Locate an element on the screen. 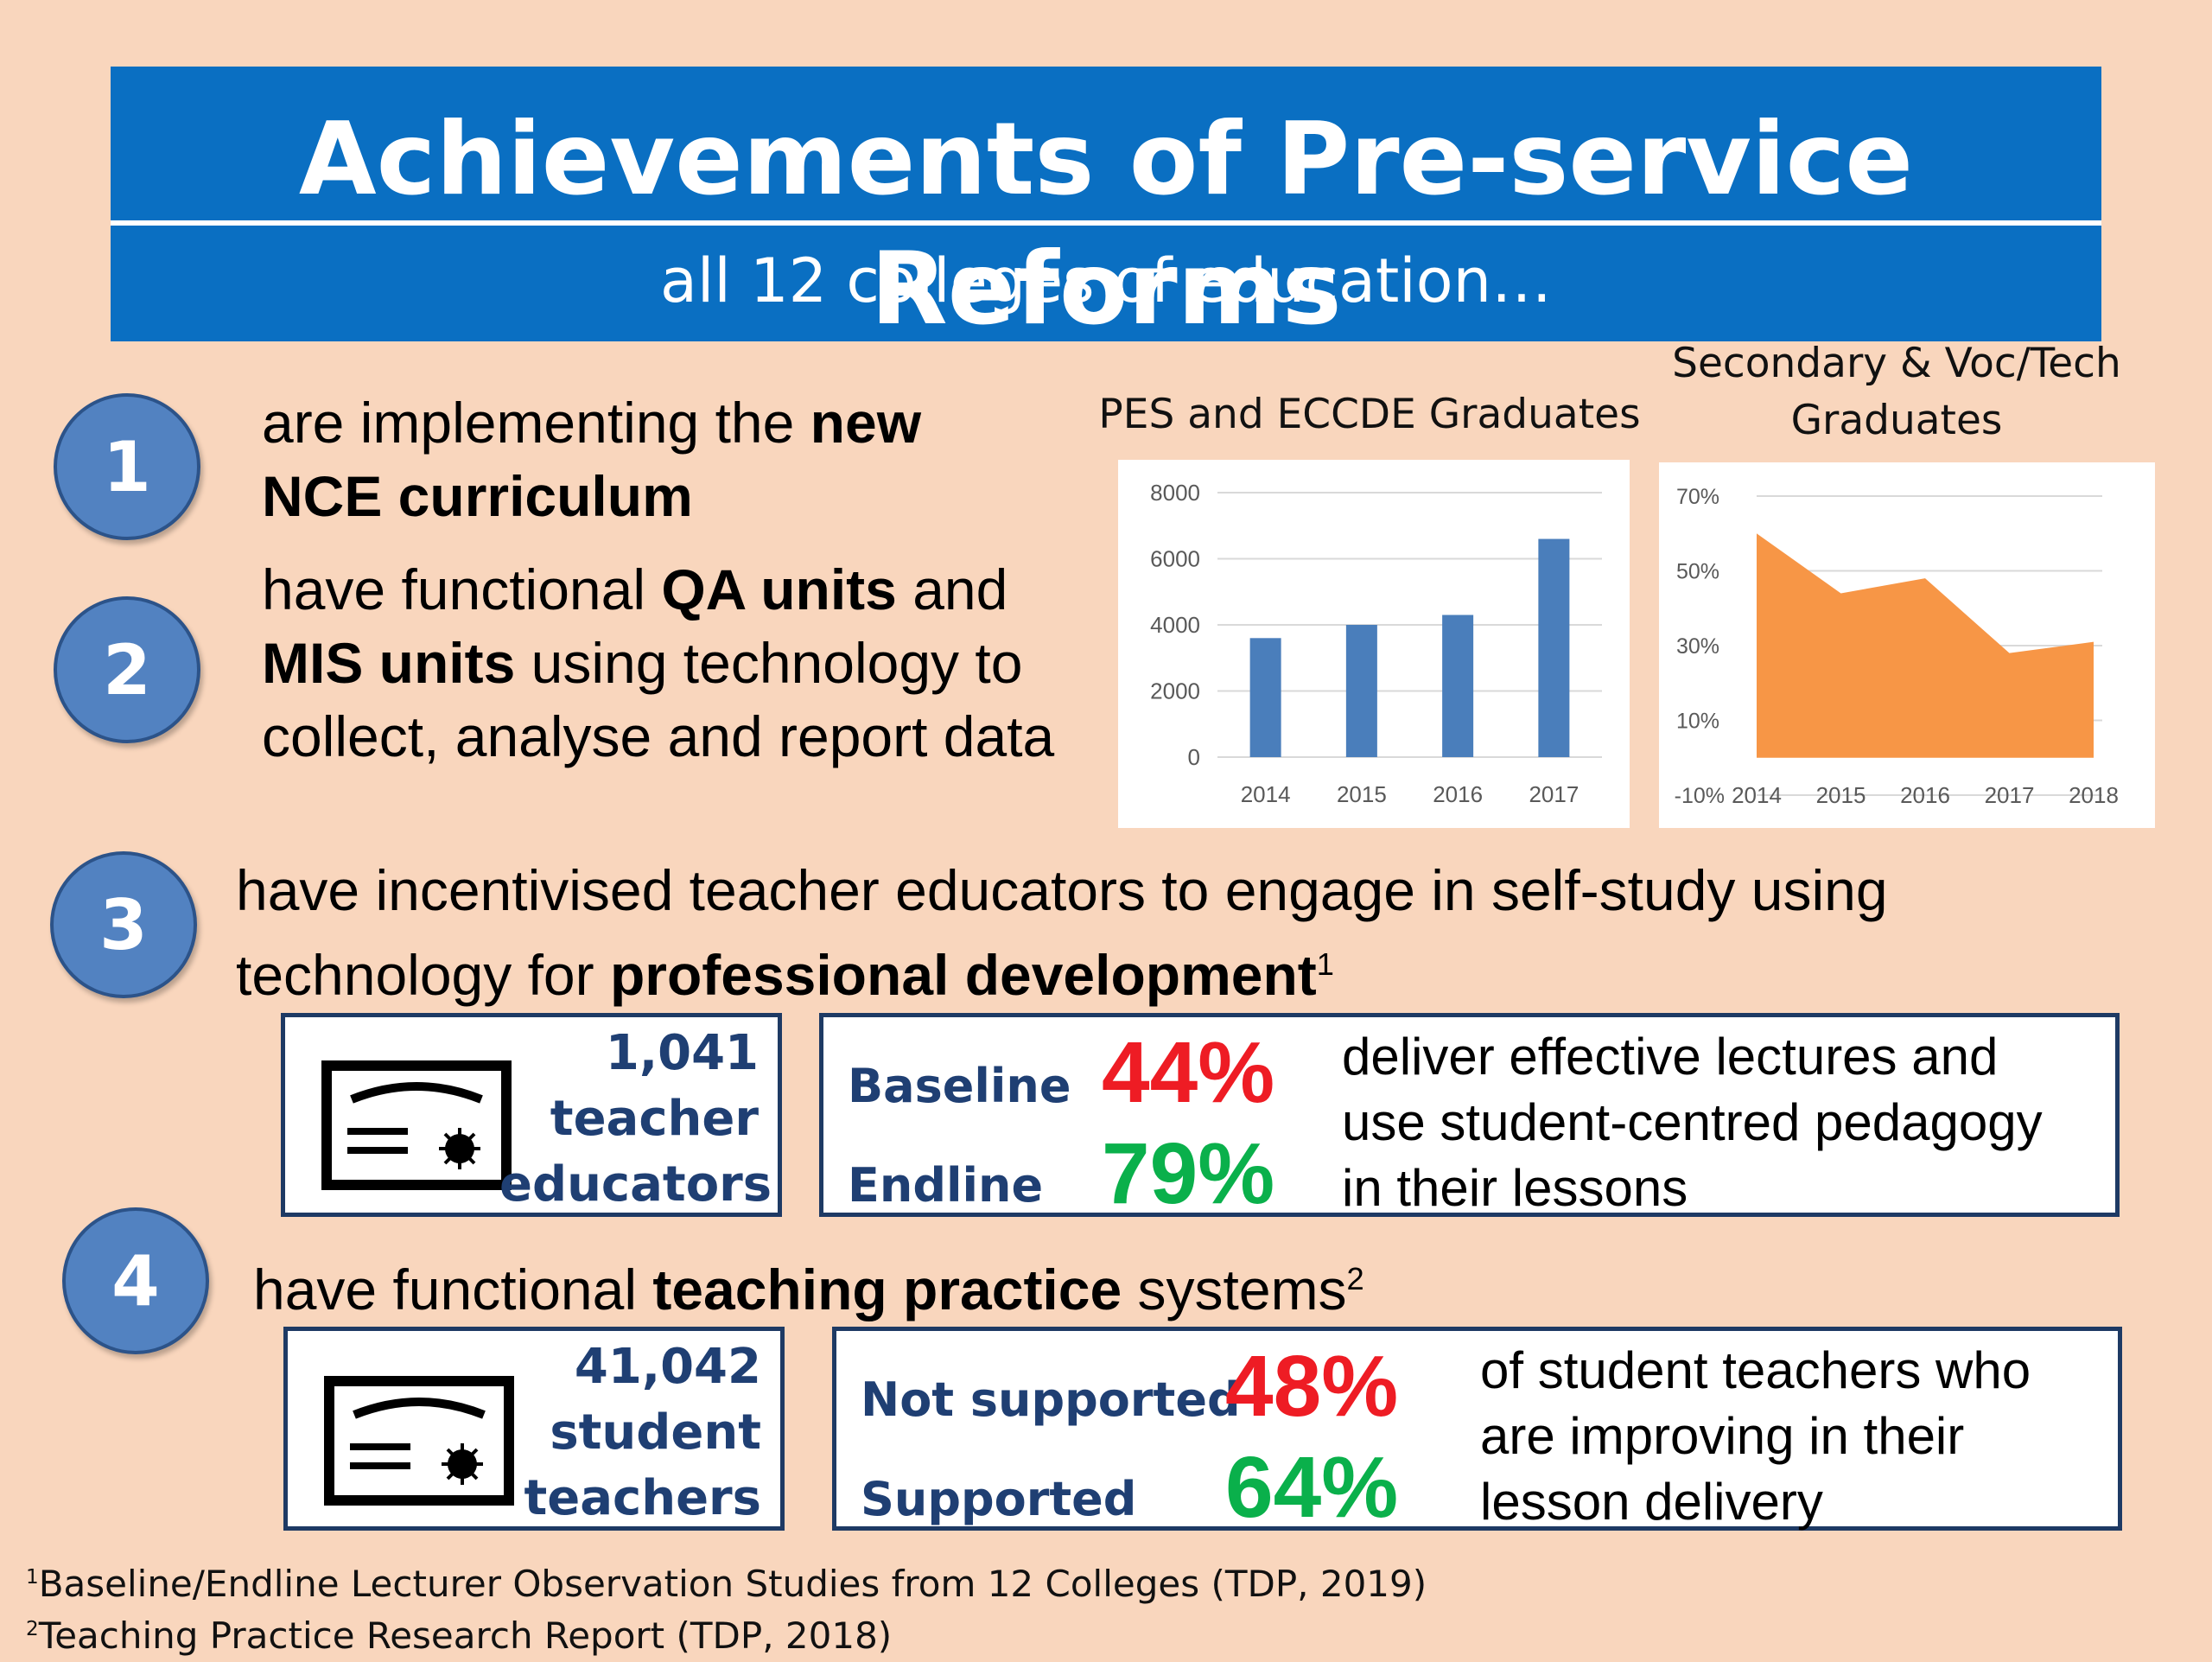 The width and height of the screenshot is (2212, 1662). chart-1-panel: 0 2000 4000 6000 8000 2014 2015 2016 2017 is located at coordinates (1374, 644).